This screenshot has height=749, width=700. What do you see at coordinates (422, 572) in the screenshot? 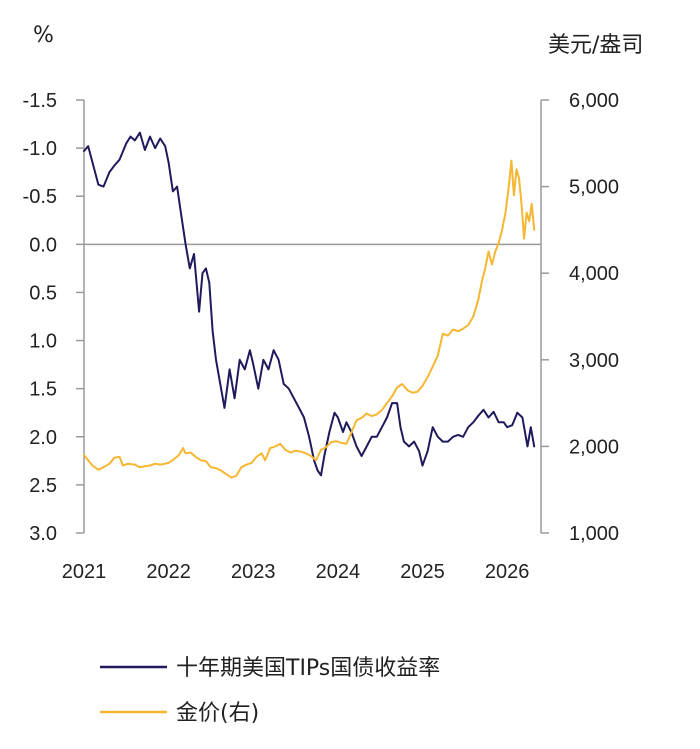
I see `x-tick-label: 2025` at bounding box center [422, 572].